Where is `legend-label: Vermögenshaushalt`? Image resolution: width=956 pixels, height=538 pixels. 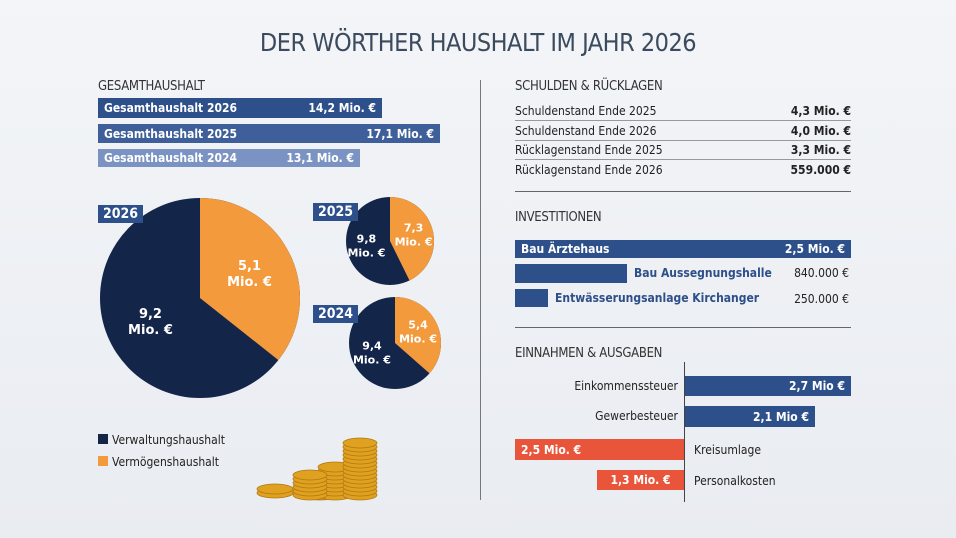
legend-label: Vermögenshaushalt is located at coordinates (166, 462).